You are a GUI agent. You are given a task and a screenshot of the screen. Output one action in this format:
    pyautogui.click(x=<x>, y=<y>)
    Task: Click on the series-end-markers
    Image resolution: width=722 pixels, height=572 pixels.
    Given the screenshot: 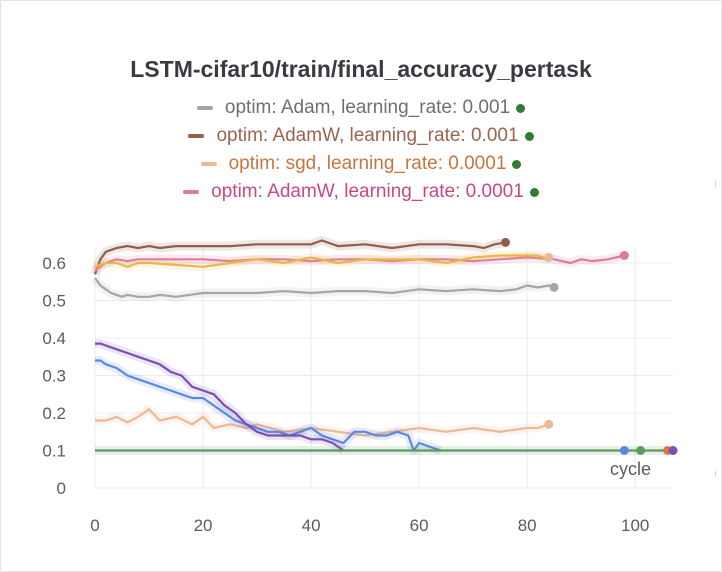 What is the action you would take?
    pyautogui.click(x=589, y=346)
    